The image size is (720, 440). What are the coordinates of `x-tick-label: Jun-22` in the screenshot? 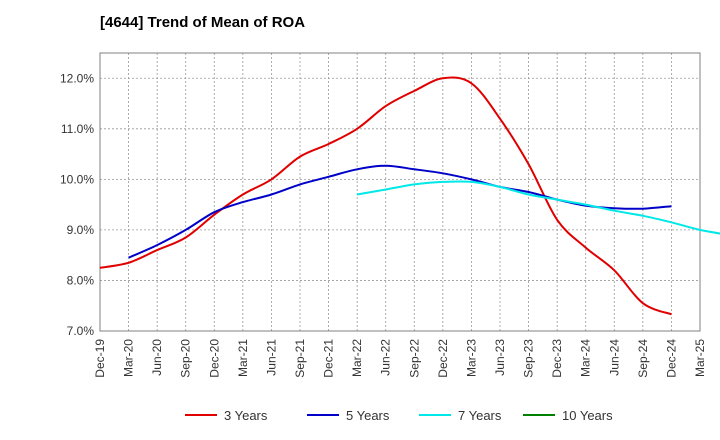 It's located at (386, 357).